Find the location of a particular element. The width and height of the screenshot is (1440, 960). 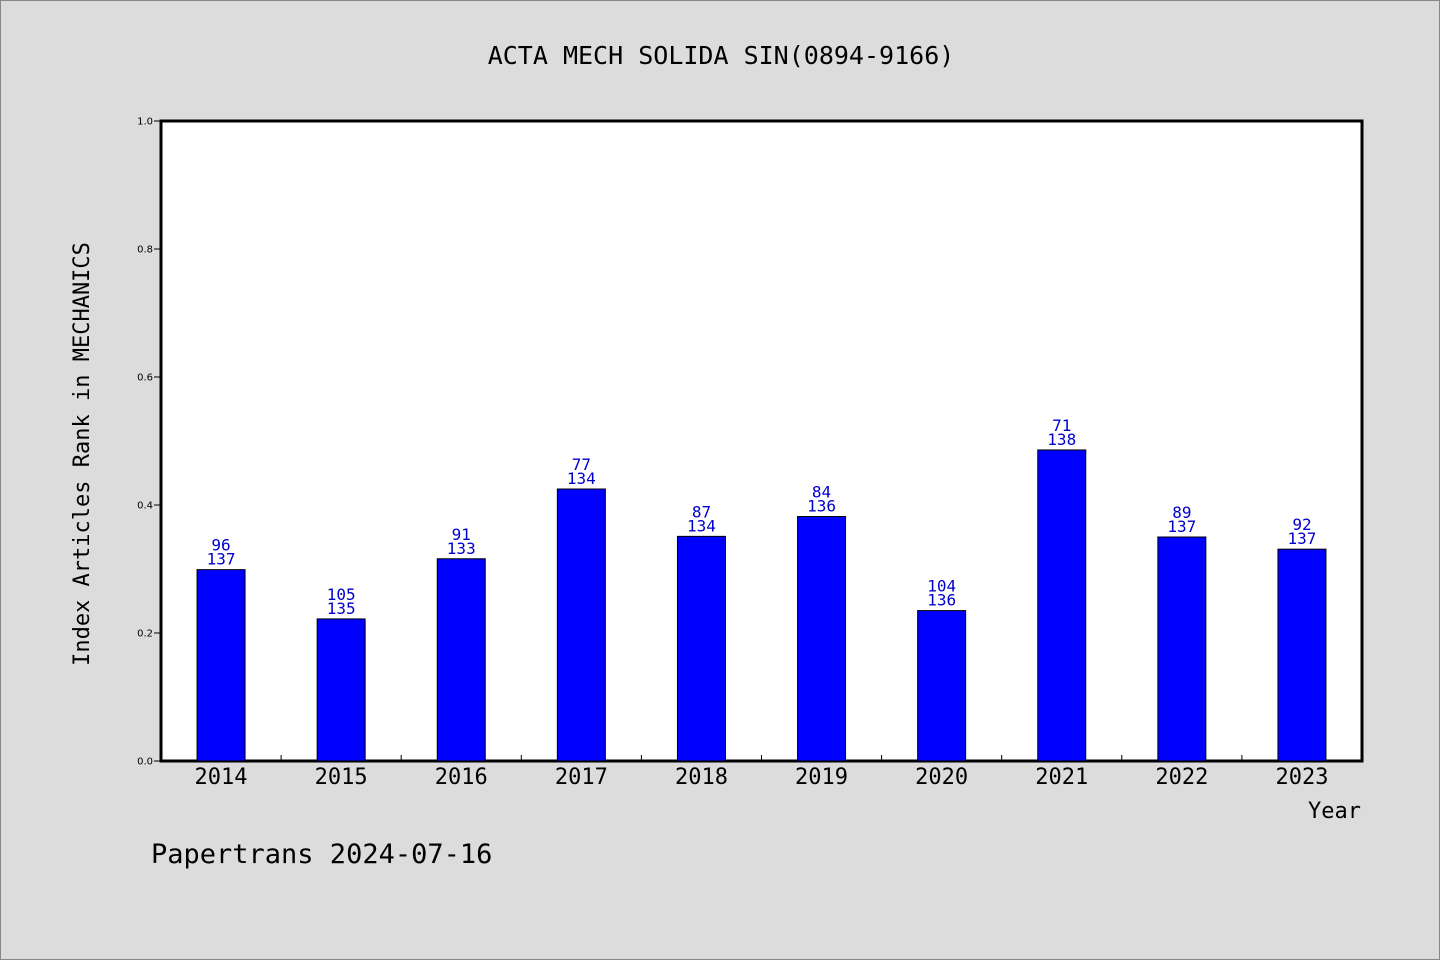

bar-rank-label: 89 is located at coordinates (1181, 512).